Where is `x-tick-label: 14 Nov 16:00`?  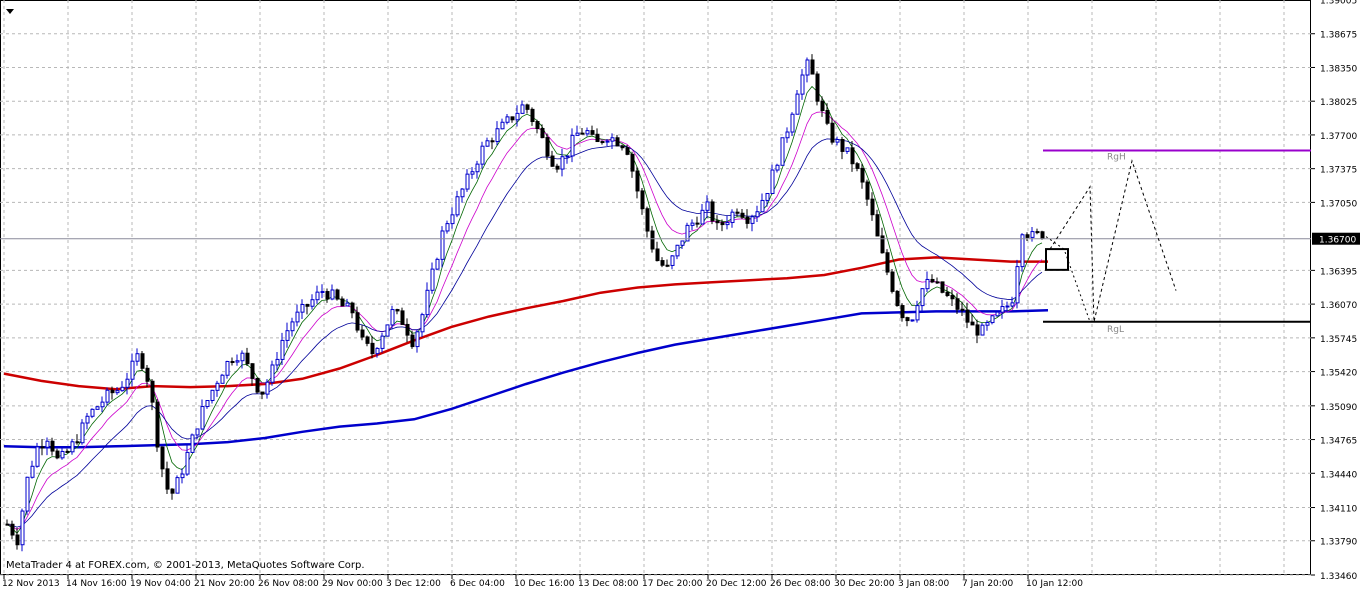 x-tick-label: 14 Nov 16:00 is located at coordinates (96, 584).